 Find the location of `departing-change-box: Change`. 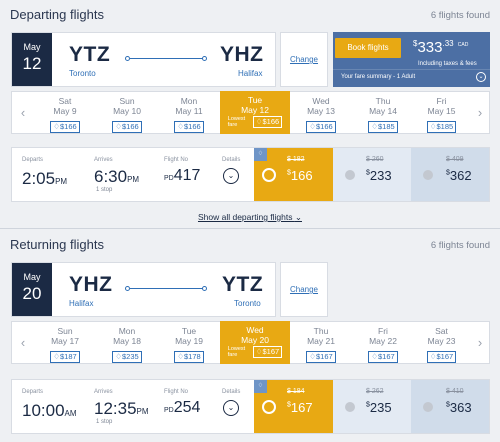

departing-change-box: Change is located at coordinates (304, 59).